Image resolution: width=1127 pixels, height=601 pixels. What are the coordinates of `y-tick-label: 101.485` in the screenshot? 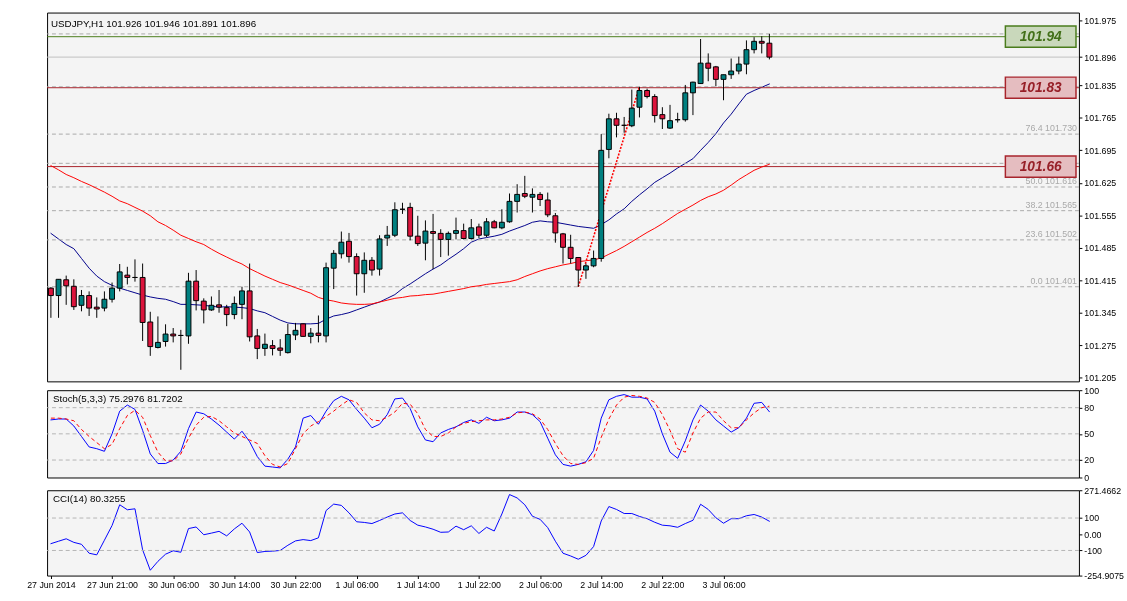 It's located at (1100, 248).